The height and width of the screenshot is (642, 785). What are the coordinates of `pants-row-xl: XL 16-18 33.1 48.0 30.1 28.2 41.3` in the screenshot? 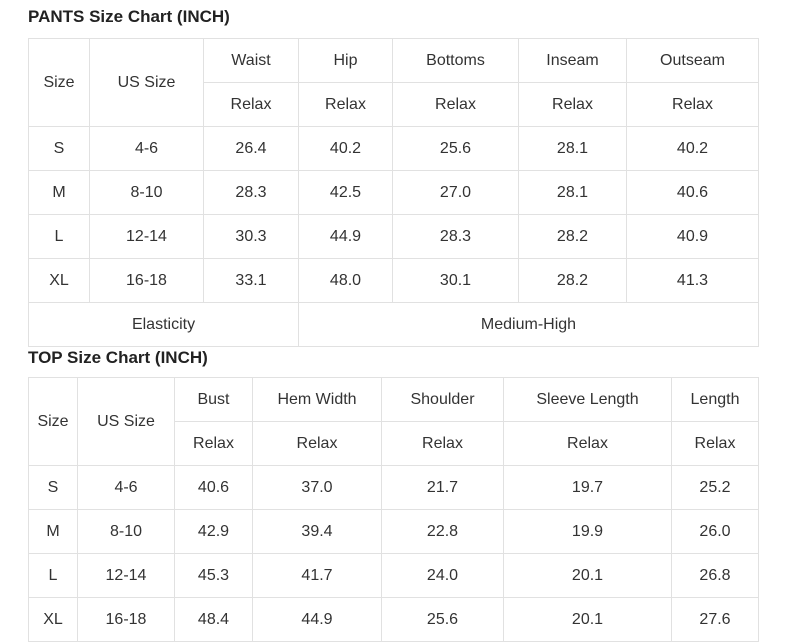 It's located at (393, 280).